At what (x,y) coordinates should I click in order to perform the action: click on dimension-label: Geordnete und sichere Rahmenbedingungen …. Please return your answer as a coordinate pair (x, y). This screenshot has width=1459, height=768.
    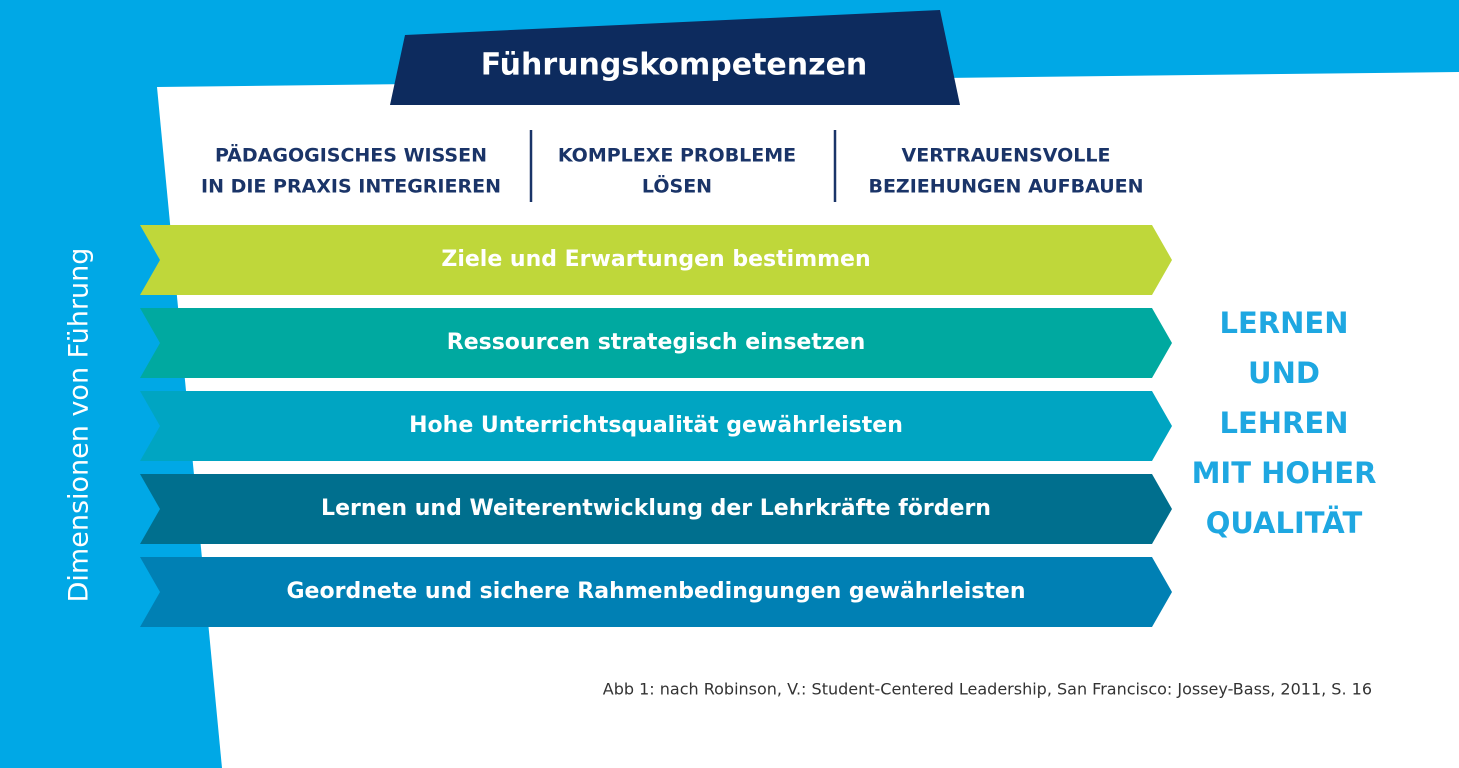
    Looking at the image, I should click on (656, 591).